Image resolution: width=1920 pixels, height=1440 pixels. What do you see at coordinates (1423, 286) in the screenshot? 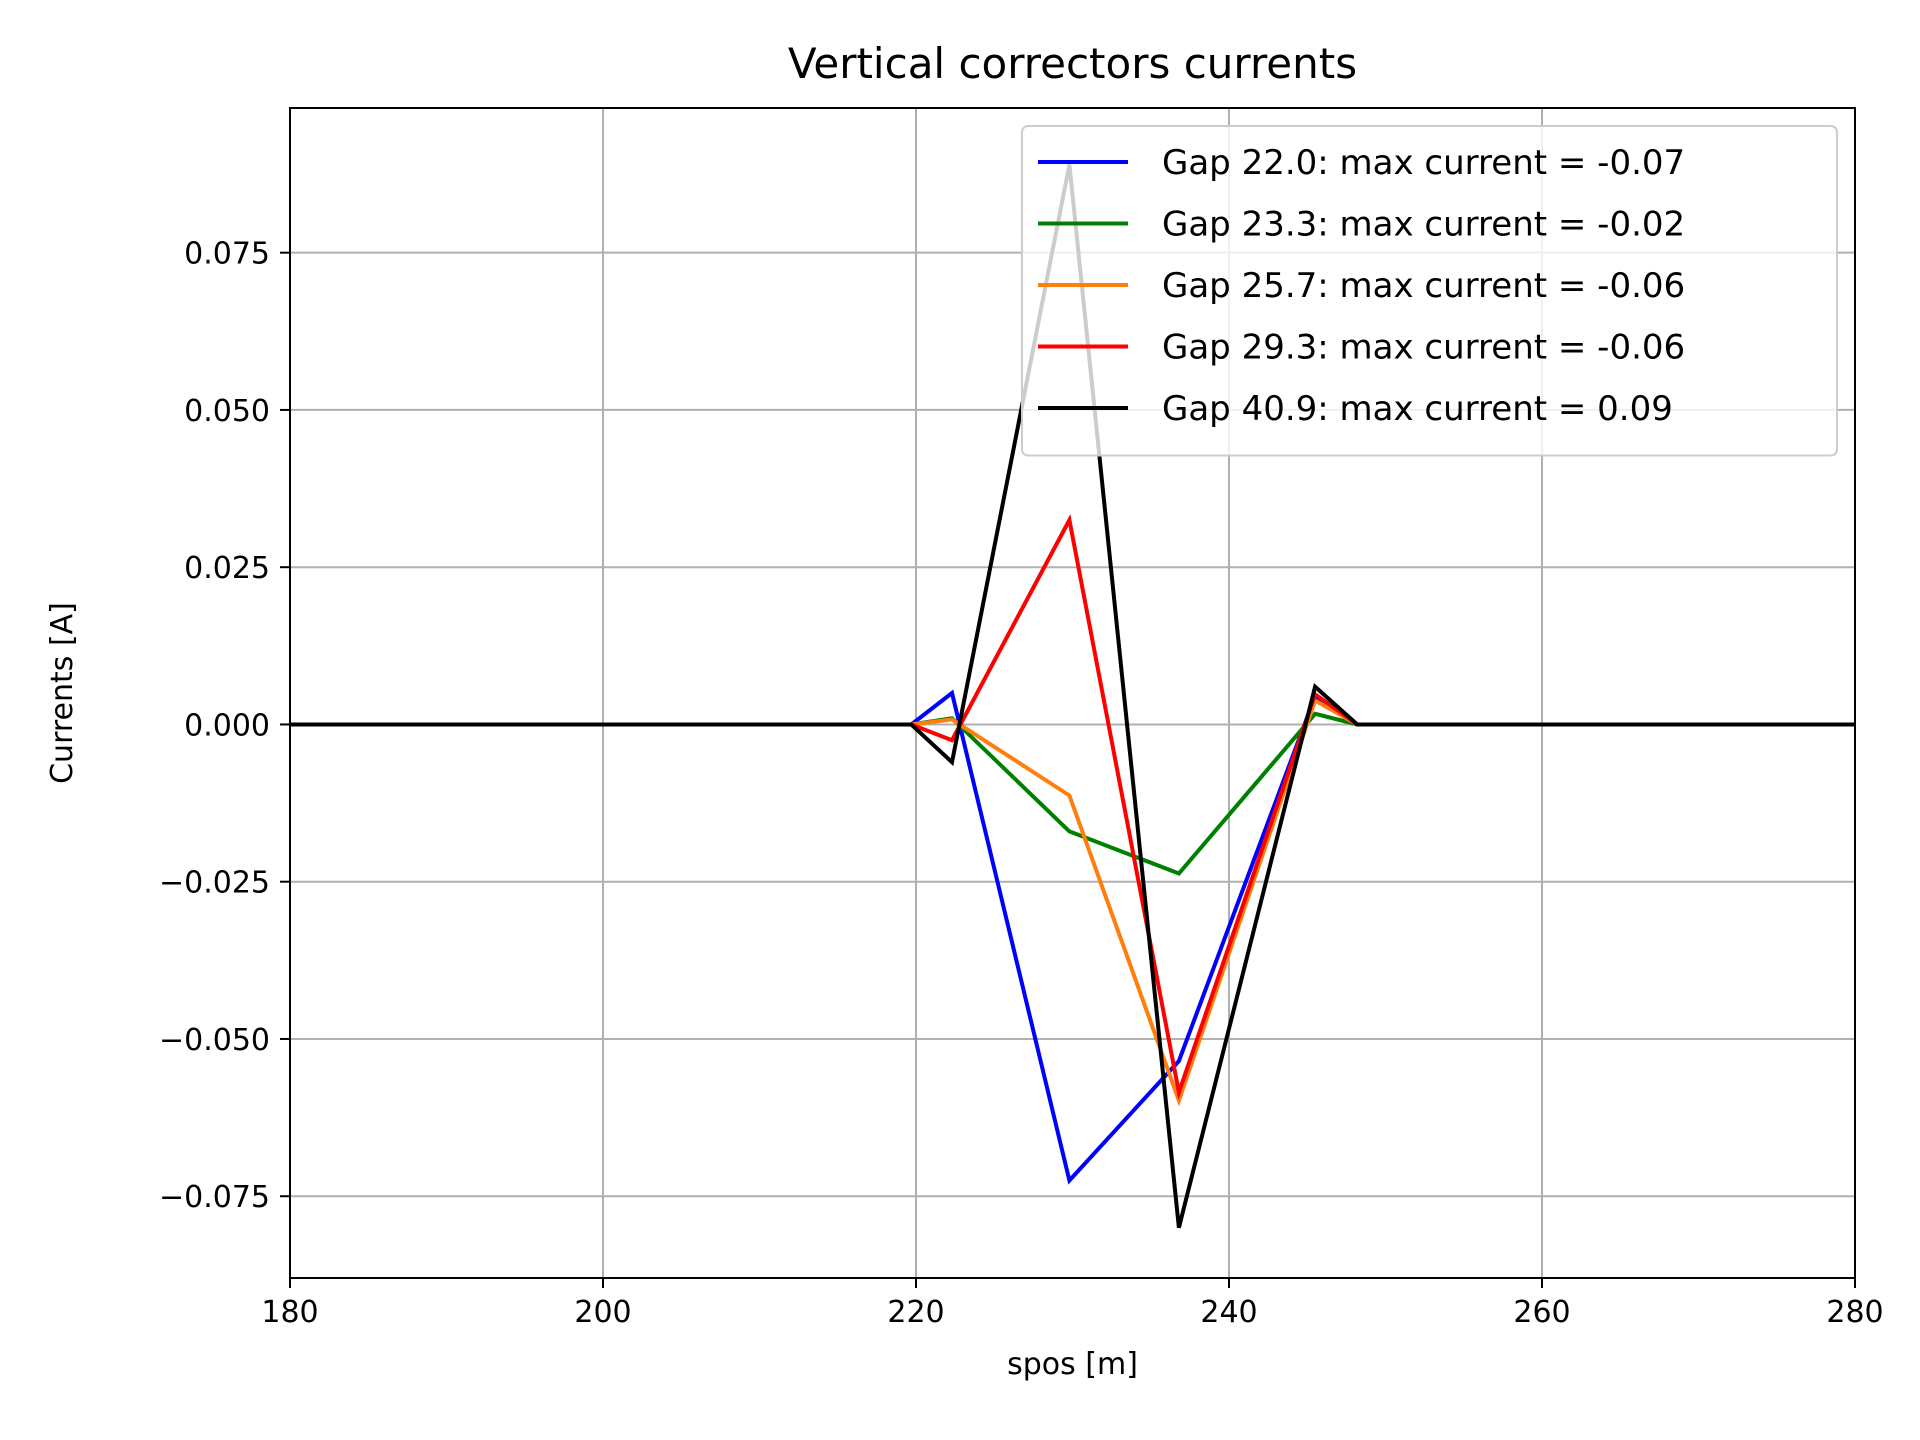
I see `legend-label: Gap 25.7: max current = -0.06` at bounding box center [1423, 286].